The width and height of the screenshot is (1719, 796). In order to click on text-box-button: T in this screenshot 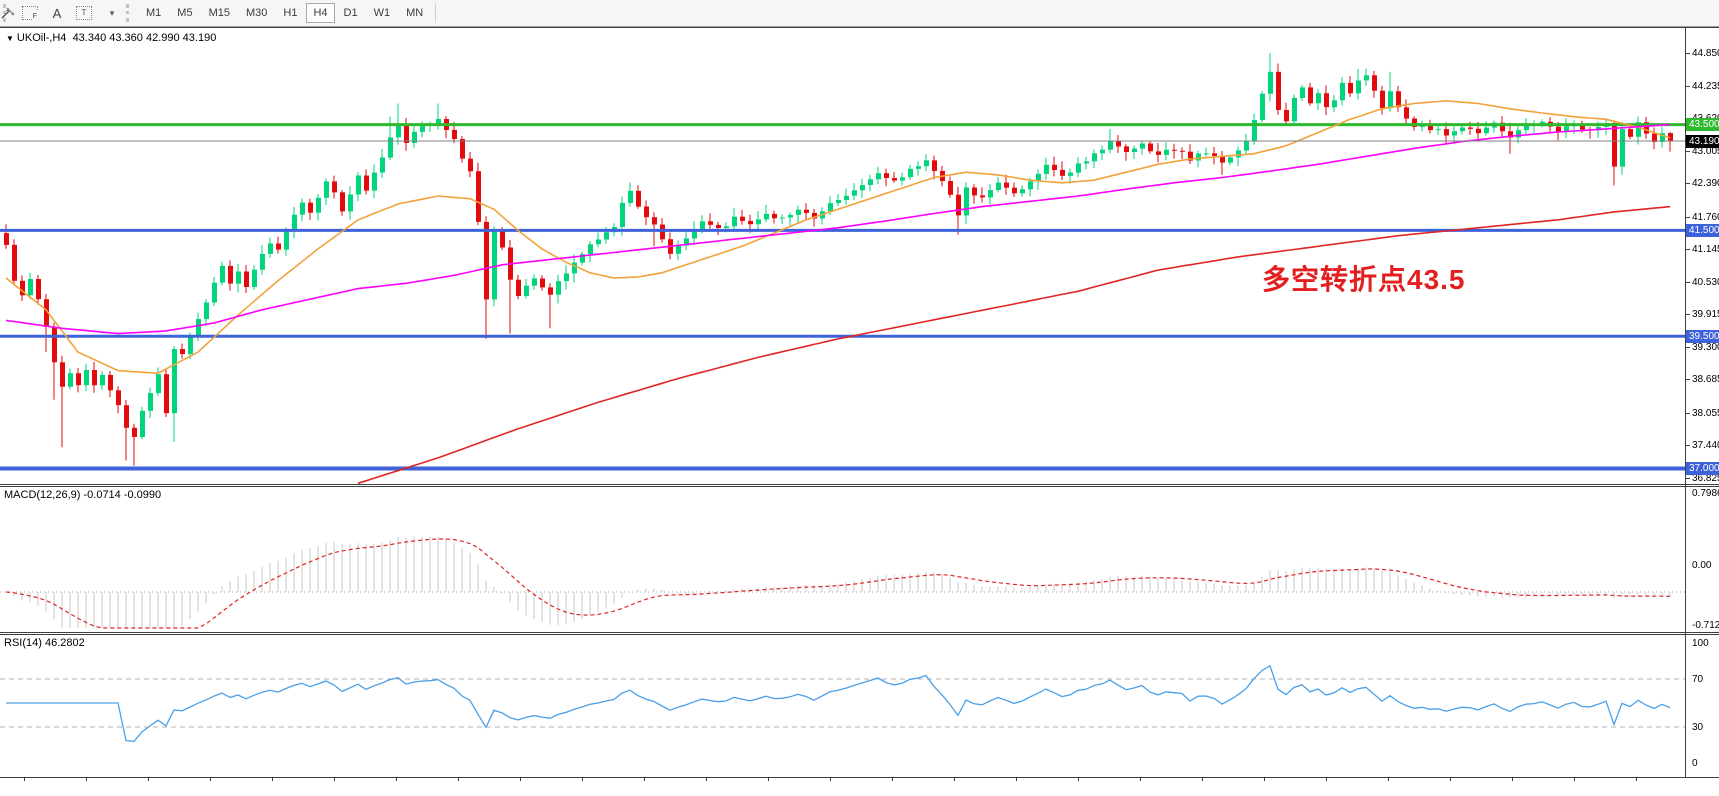, I will do `click(84, 13)`.